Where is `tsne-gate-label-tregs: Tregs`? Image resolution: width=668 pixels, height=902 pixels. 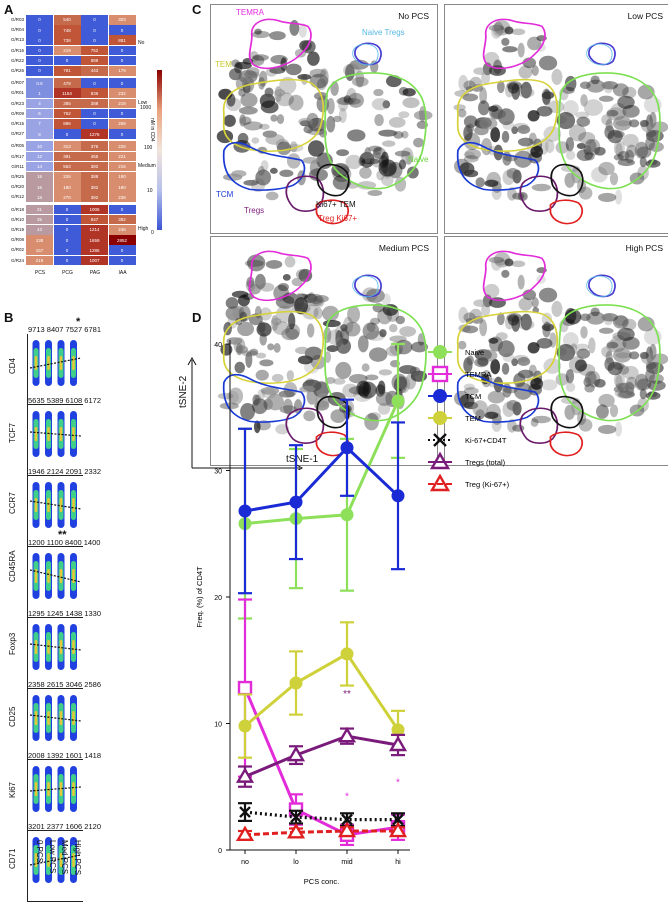
tsne-gate-label-tregs: Tregs is located at coordinates (254, 210).